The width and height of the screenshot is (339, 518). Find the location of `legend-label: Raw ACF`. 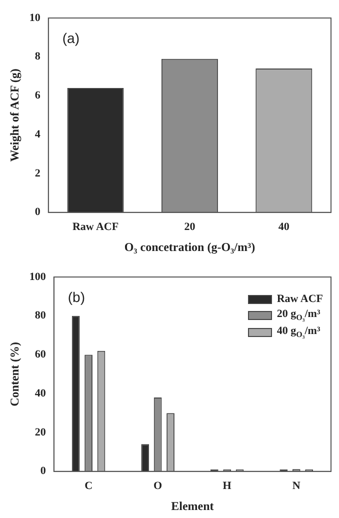

legend-label: Raw ACF is located at coordinates (299, 299).